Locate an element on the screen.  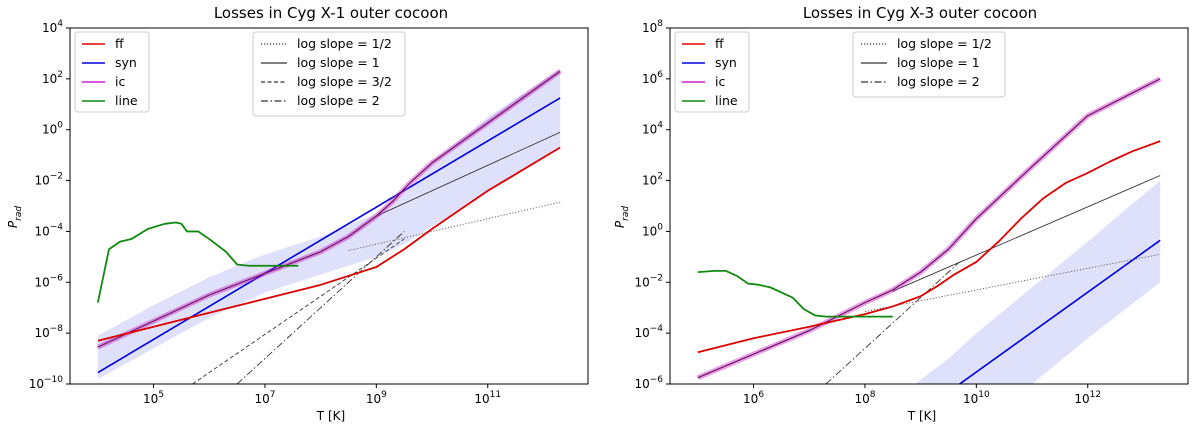
y-tick-label: 10⁻⁸ is located at coordinates (48, 332).